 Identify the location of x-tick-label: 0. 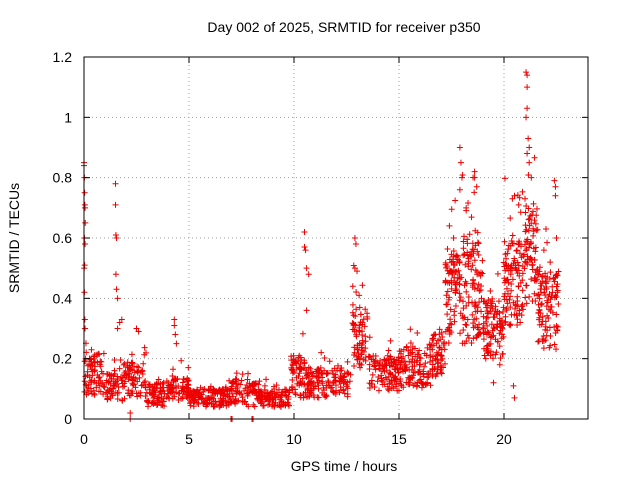
(84, 439).